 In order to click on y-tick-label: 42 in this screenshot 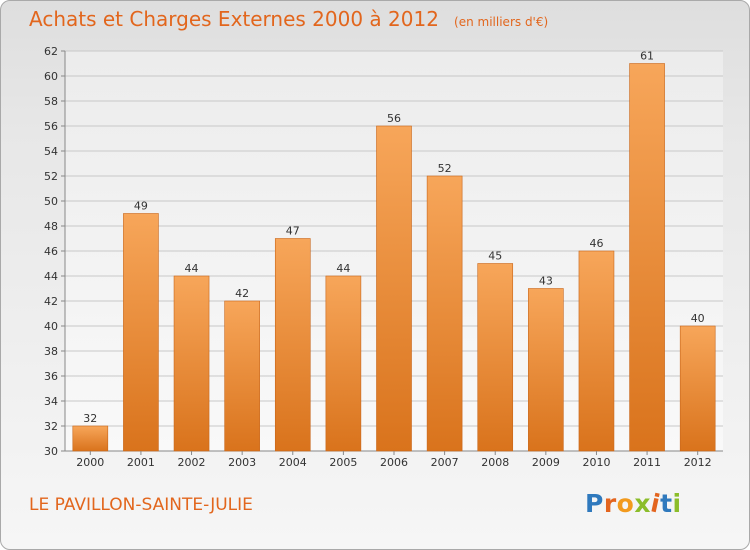, I will do `click(51, 301)`.